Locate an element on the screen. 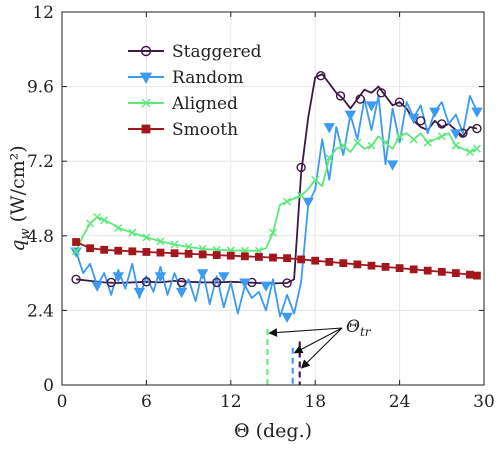  legend-label-aligned: Aligned is located at coordinates (204, 104).